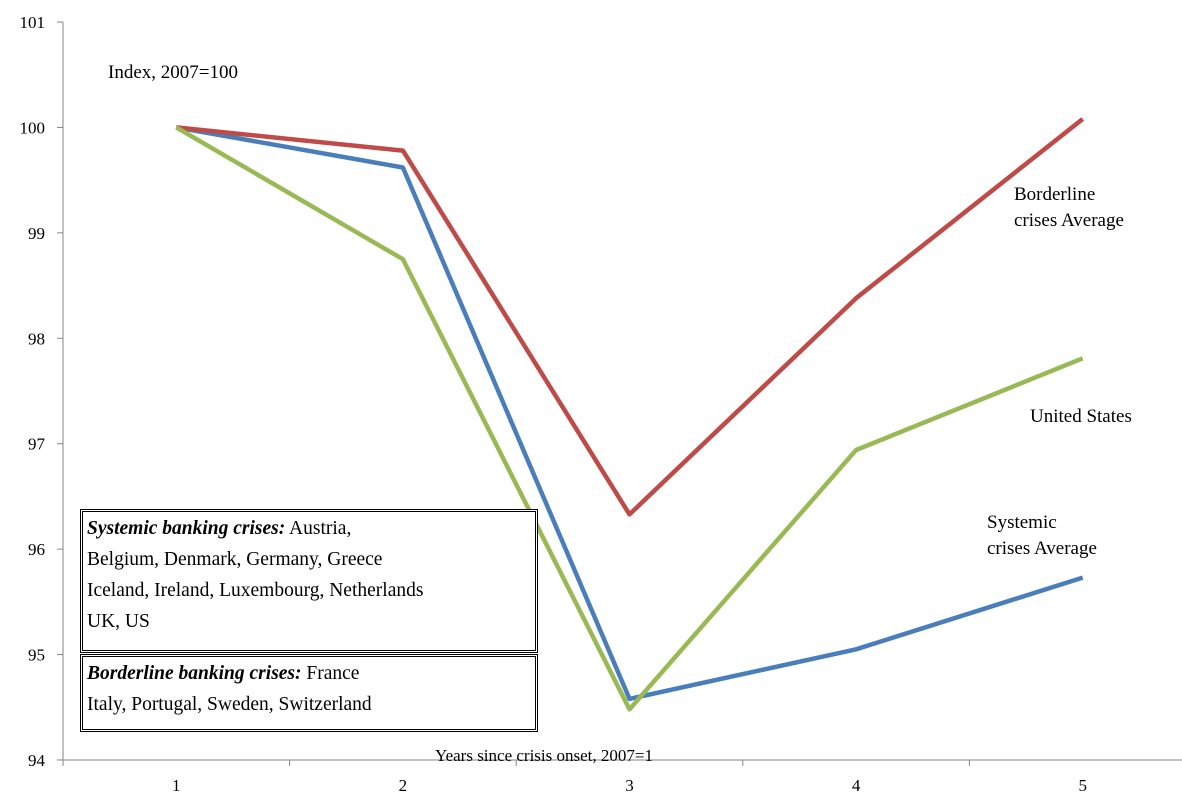 Image resolution: width=1182 pixels, height=796 pixels. What do you see at coordinates (176, 785) in the screenshot?
I see `x-tick-label: 1` at bounding box center [176, 785].